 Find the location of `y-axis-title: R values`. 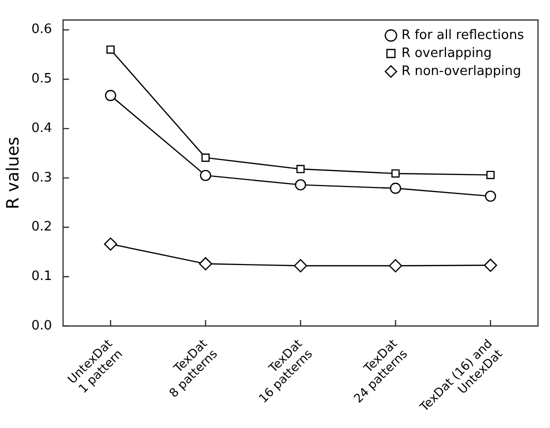

y-axis-title: R values is located at coordinates (14, 173).